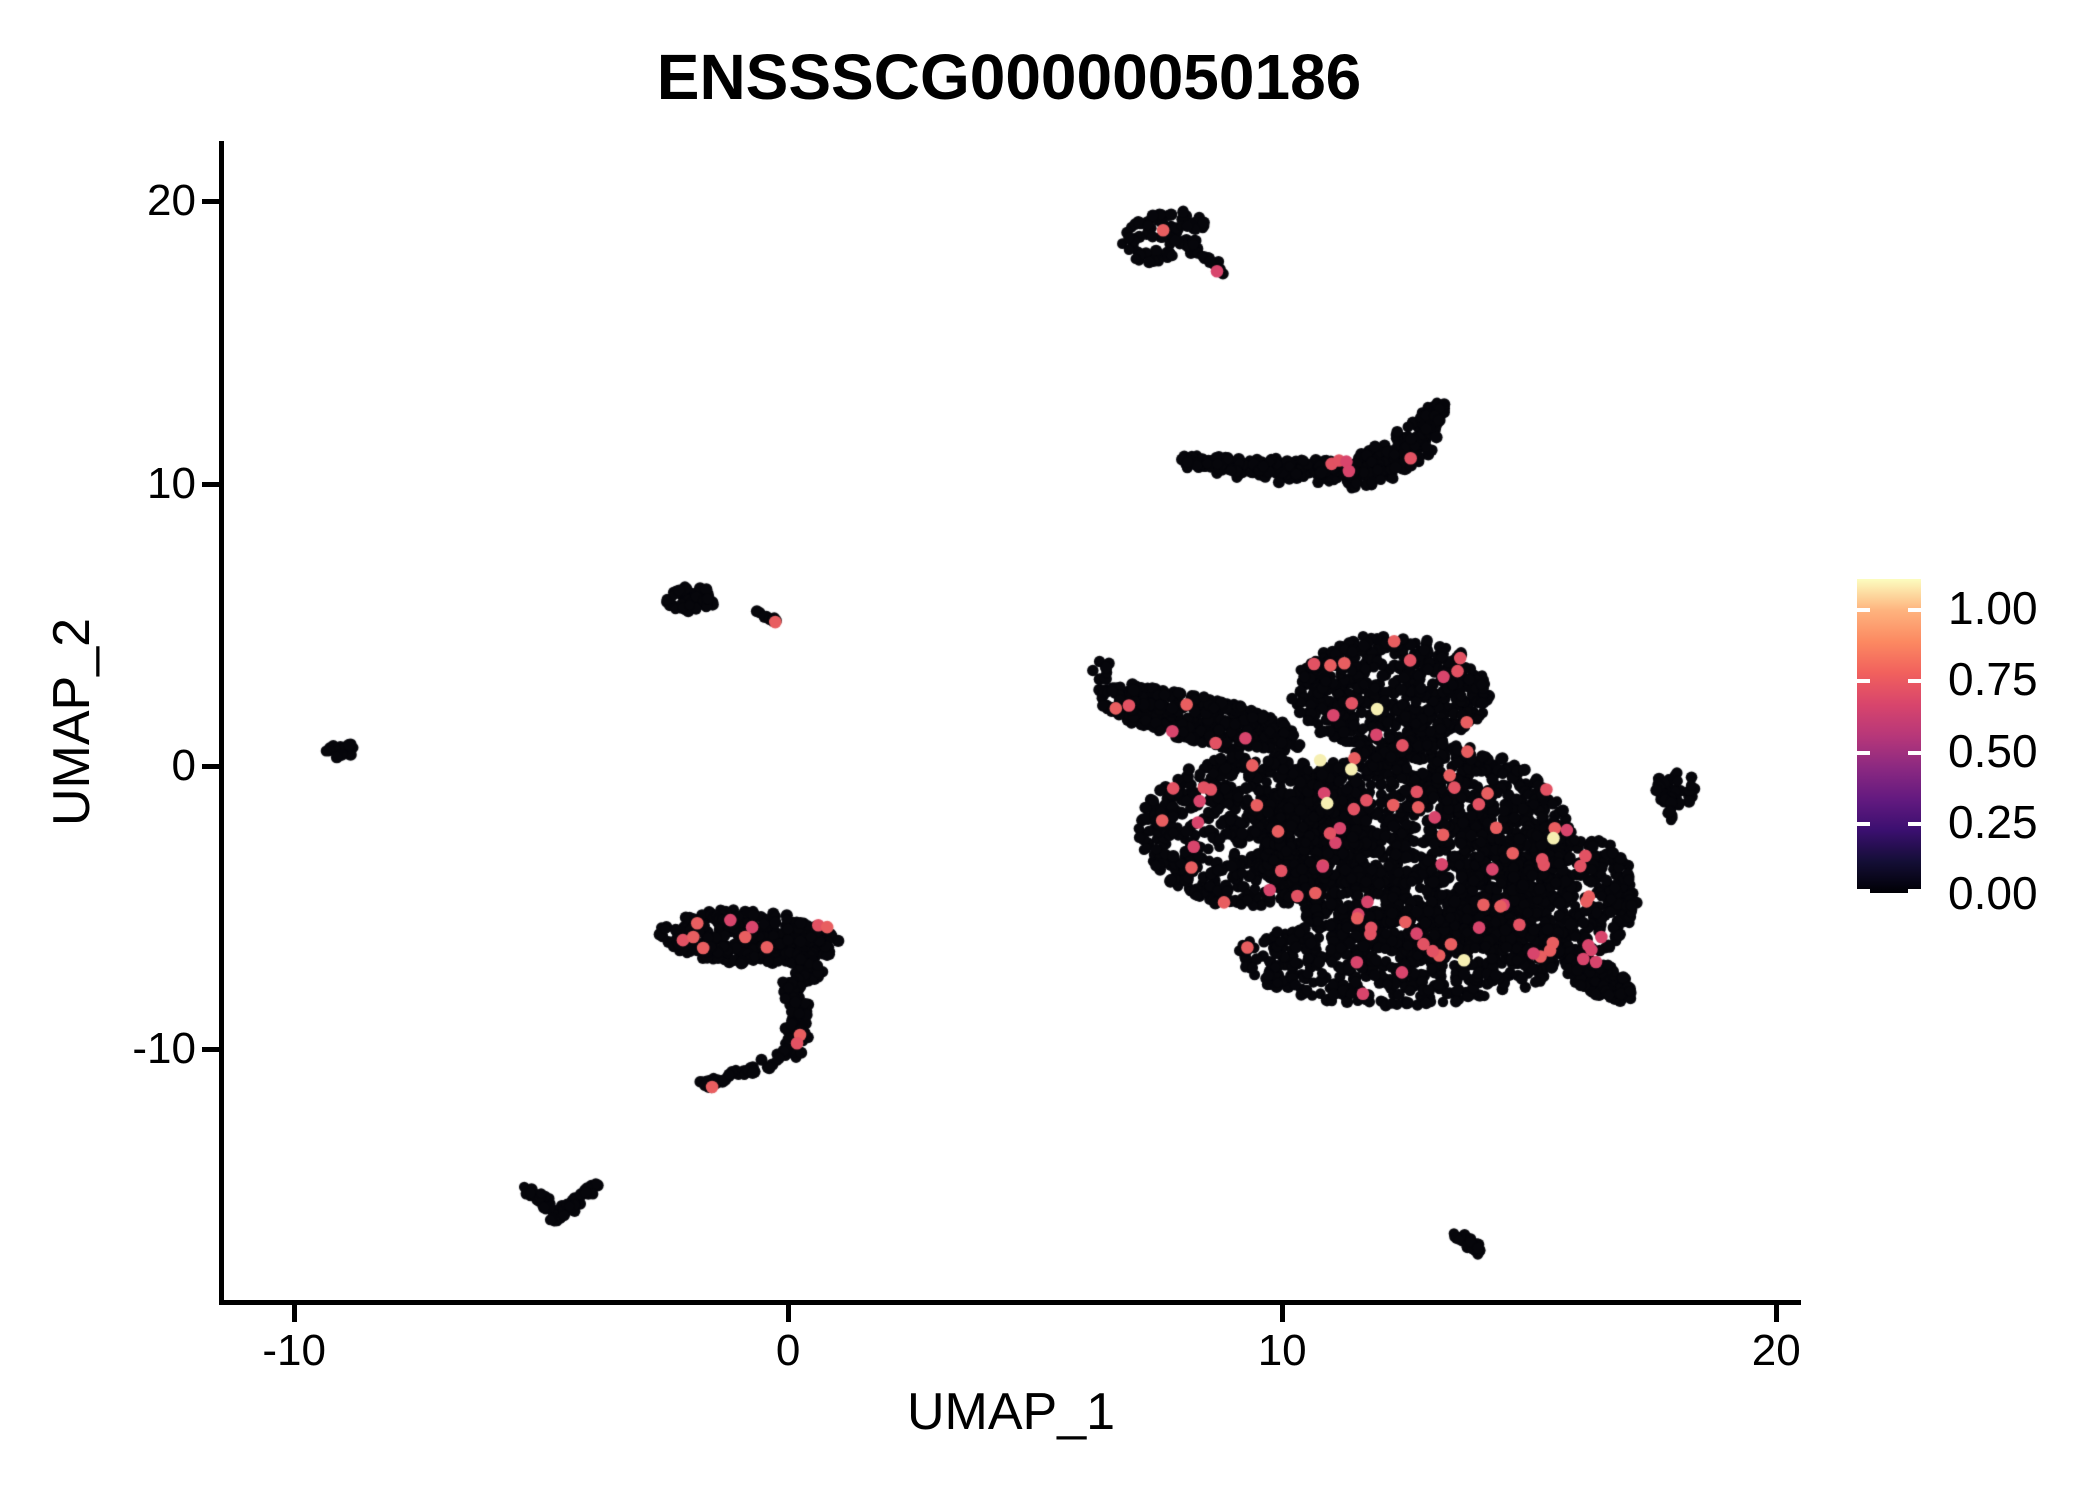 This screenshot has width=2100, height=1500. I want to click on y-tick-label: -10, so click(164, 1048).